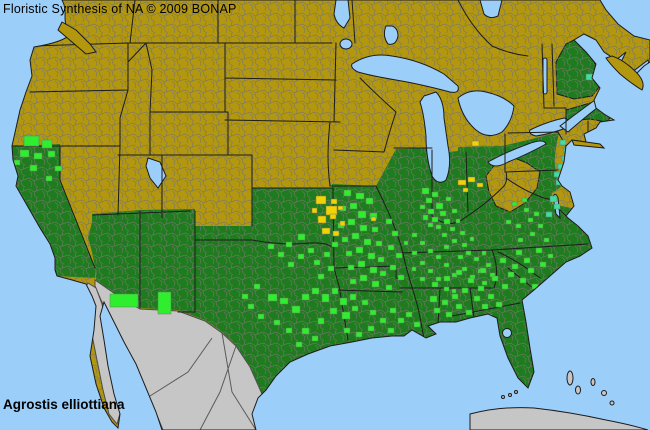  What do you see at coordinates (77, 38) in the screenshot?
I see `vancouver-island` at bounding box center [77, 38].